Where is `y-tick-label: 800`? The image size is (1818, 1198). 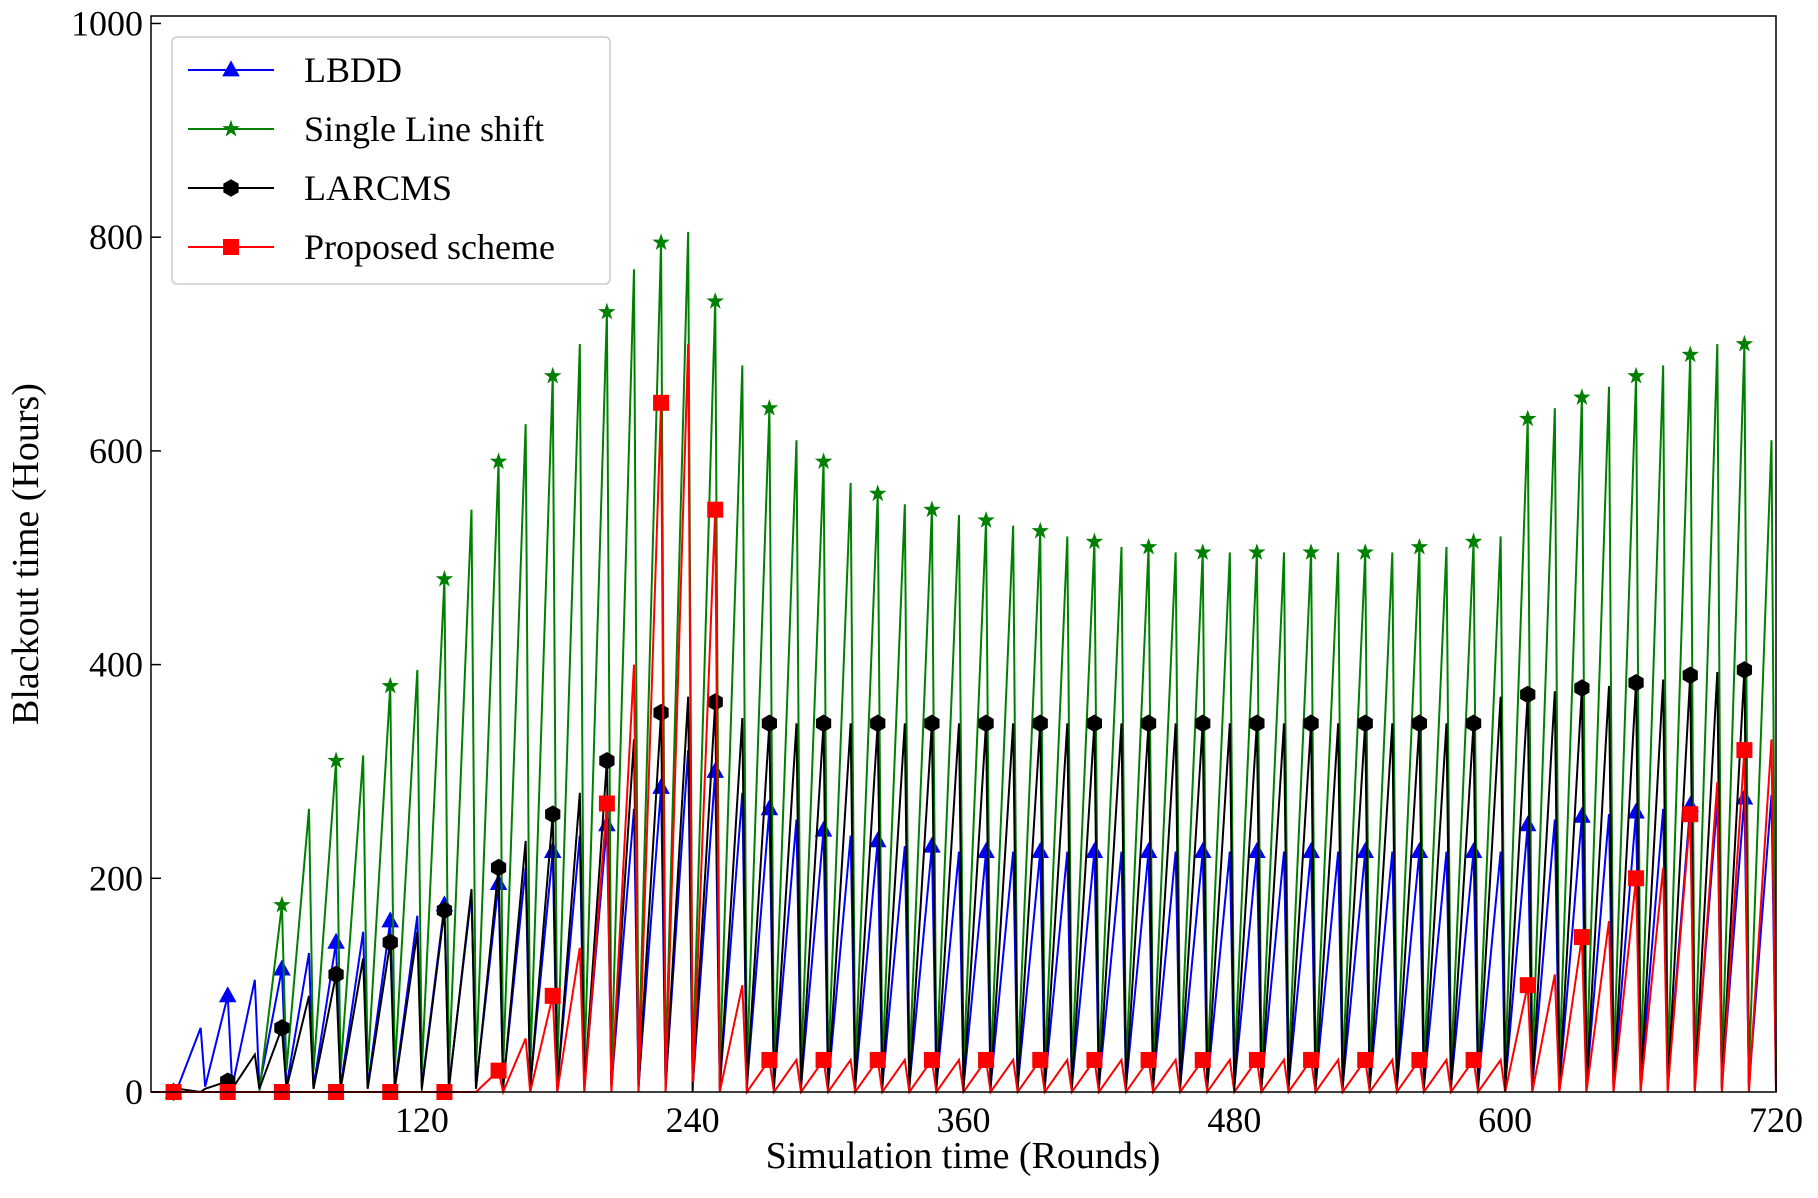
y-tick-label: 800 is located at coordinates (116, 237).